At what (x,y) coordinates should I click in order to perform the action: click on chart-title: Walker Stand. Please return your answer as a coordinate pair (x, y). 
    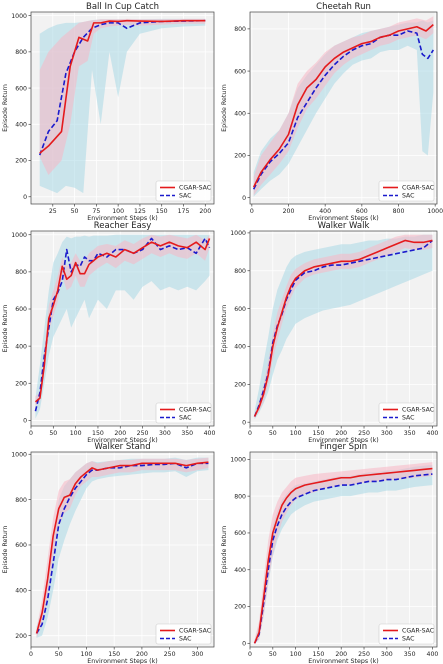
    Looking at the image, I should click on (122, 447).